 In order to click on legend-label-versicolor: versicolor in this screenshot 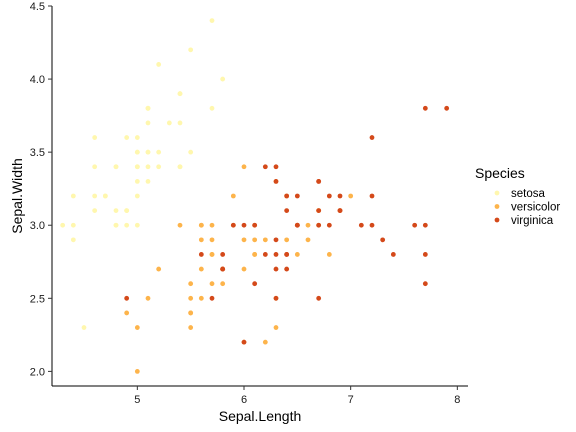, I will do `click(535, 208)`.